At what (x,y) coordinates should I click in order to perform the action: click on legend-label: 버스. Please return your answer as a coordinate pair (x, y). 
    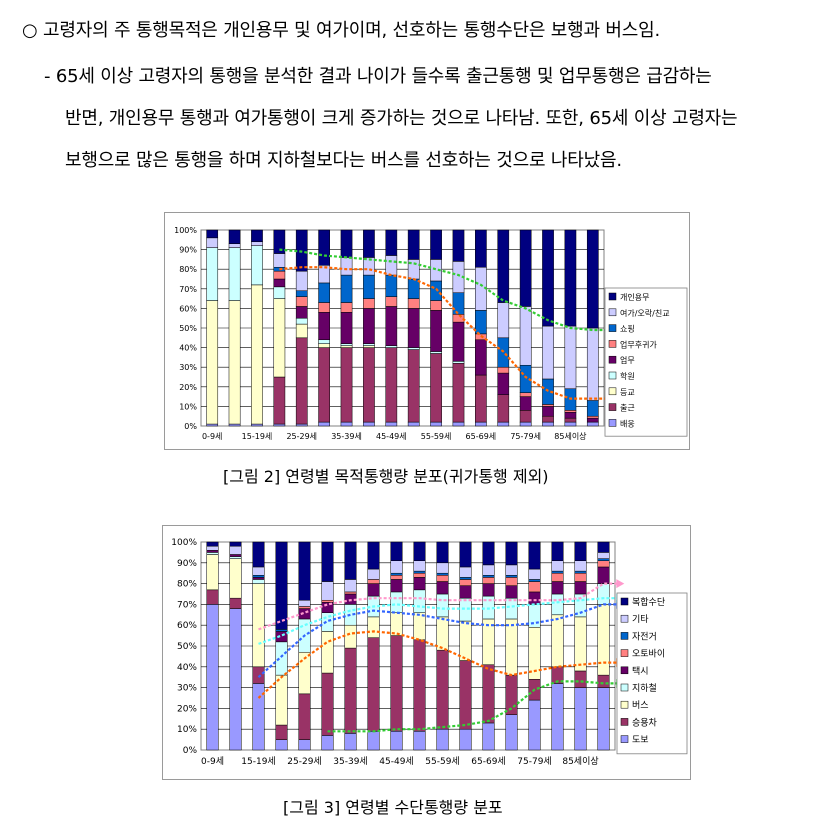
    Looking at the image, I should click on (640, 705).